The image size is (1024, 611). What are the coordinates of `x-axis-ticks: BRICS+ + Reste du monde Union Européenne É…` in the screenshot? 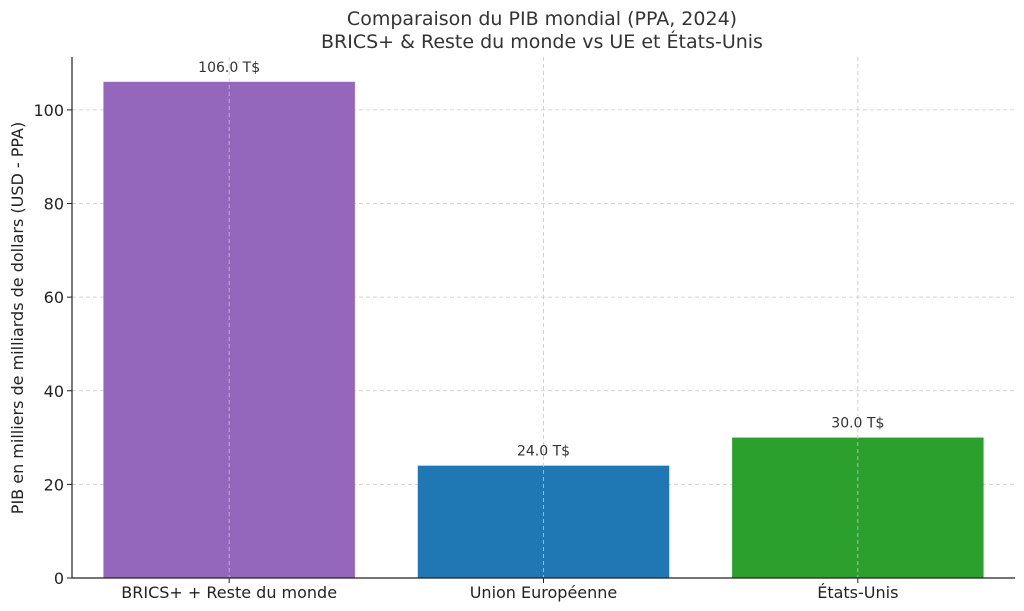 It's located at (509, 590).